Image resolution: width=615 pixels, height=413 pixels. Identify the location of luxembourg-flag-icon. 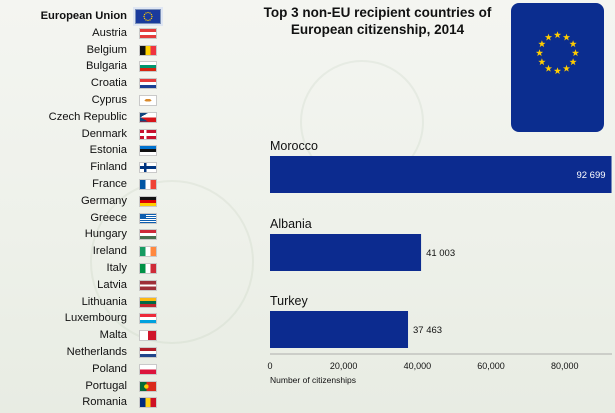
(148, 319).